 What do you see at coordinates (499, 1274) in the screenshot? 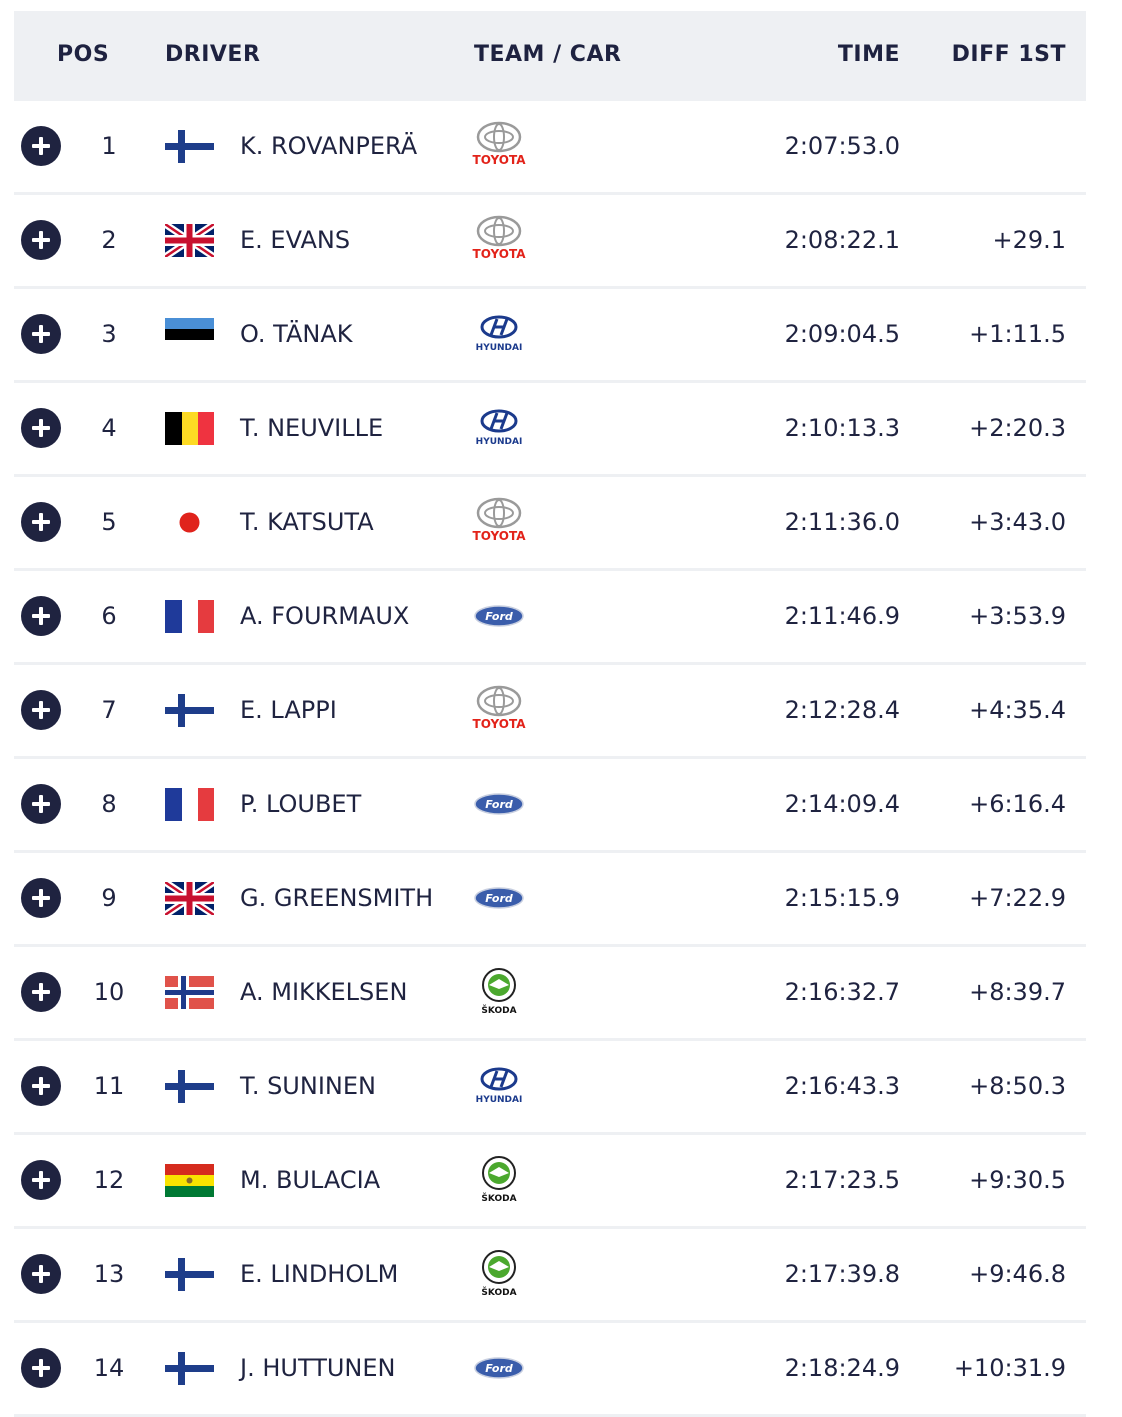
I see `skoda-logo-icon: ŠKODA` at bounding box center [499, 1274].